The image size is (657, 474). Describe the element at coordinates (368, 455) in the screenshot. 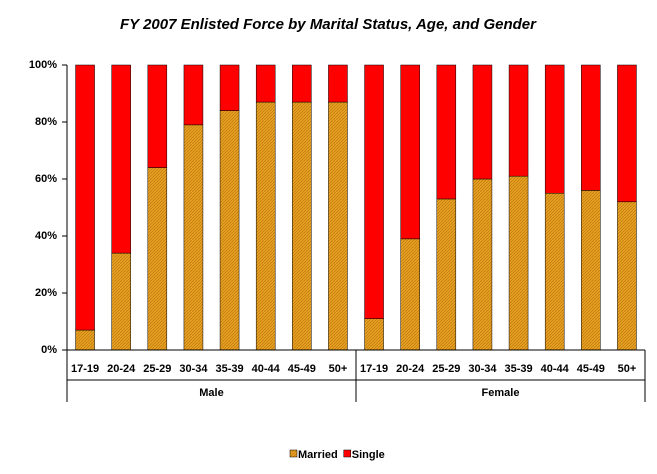

I see `legend-label: Single` at that location.